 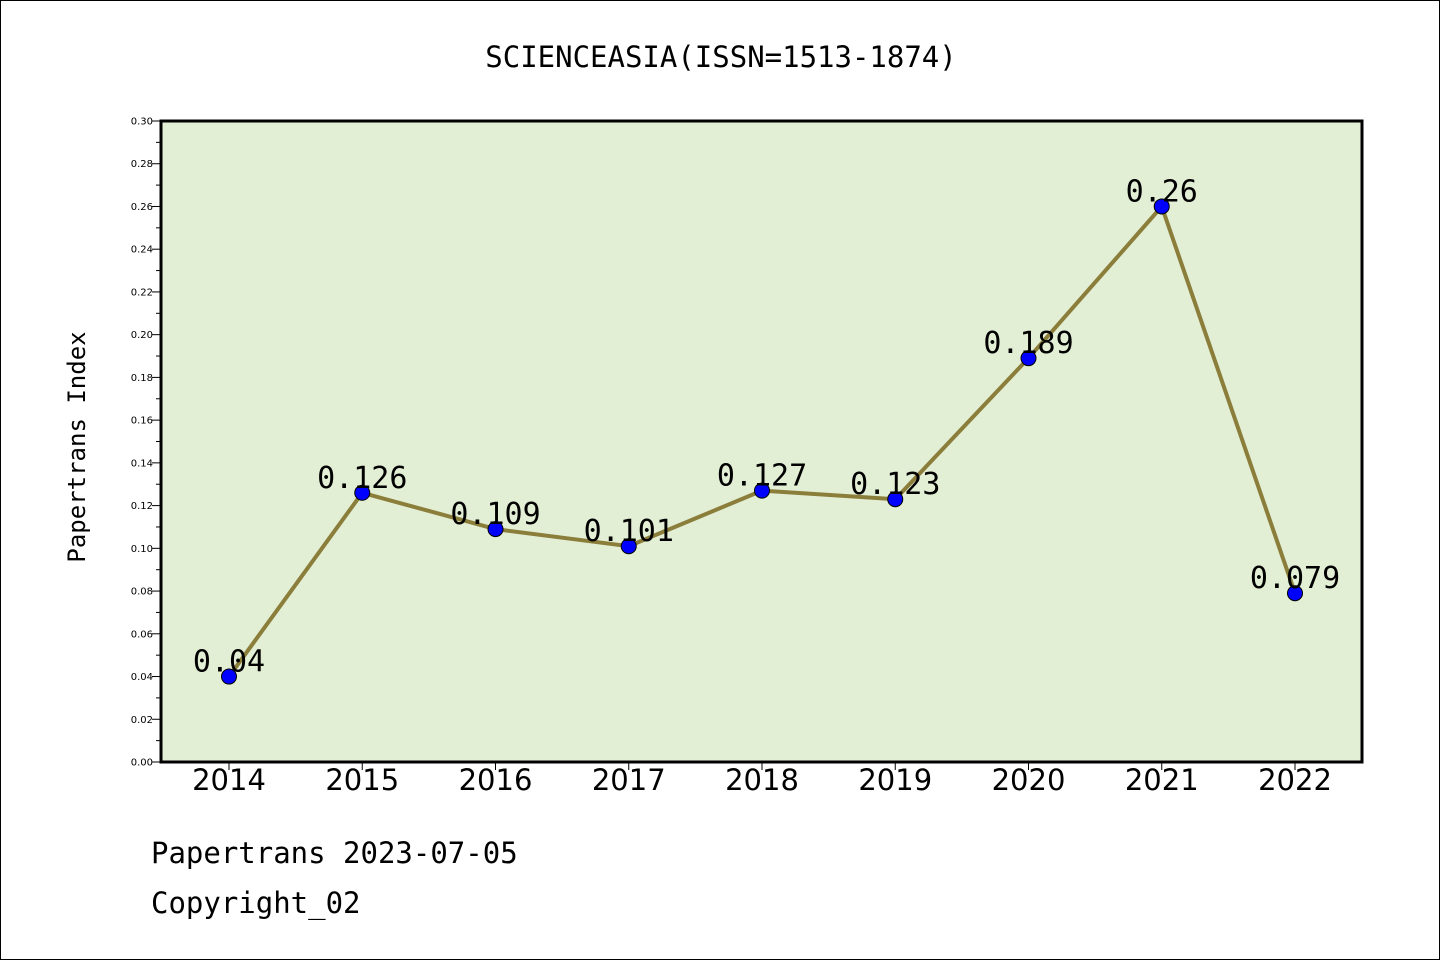 I want to click on y-axis-label: Papertrans Index, so click(x=77, y=446).